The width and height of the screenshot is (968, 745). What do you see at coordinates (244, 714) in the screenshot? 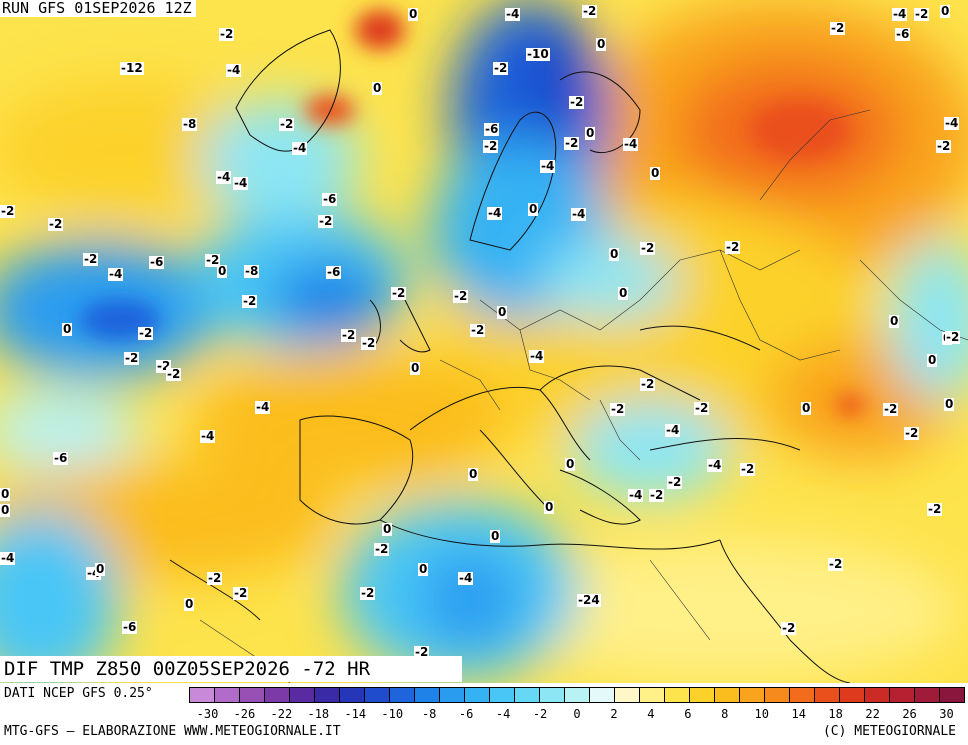
I see `scale-tick-label: -26` at bounding box center [244, 714].